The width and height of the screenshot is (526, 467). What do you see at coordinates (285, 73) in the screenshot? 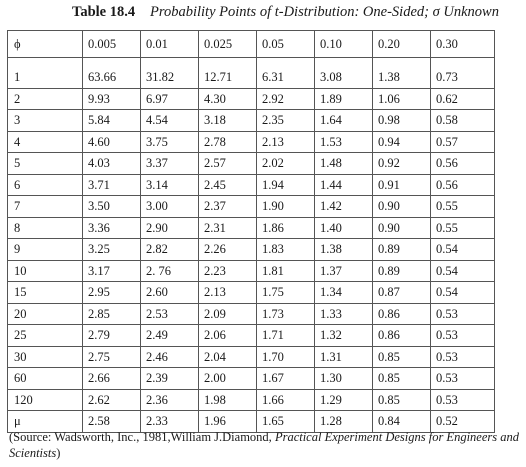
I see `value-cell: 6.31` at bounding box center [285, 73].